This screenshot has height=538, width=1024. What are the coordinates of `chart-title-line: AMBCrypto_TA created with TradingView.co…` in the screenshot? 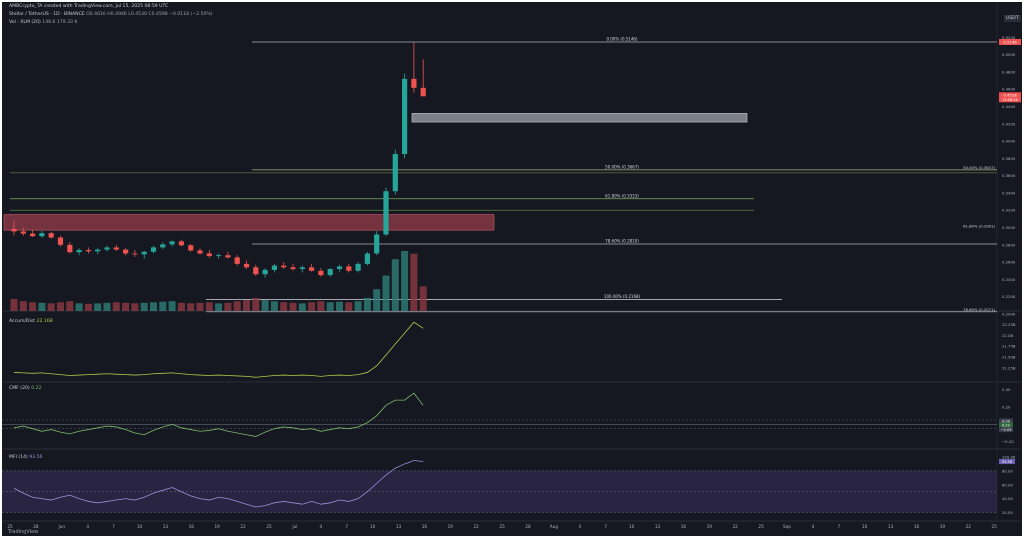 It's located at (89, 6).